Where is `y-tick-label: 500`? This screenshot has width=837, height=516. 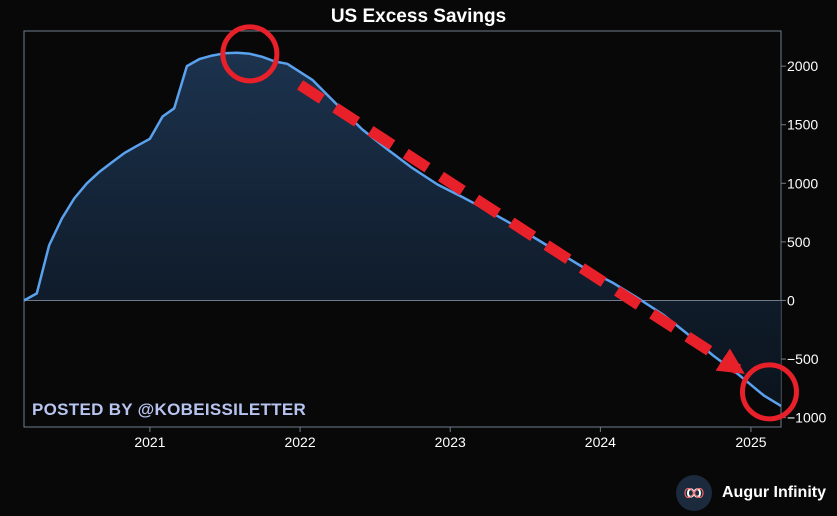 y-tick-label: 500 is located at coordinates (799, 242).